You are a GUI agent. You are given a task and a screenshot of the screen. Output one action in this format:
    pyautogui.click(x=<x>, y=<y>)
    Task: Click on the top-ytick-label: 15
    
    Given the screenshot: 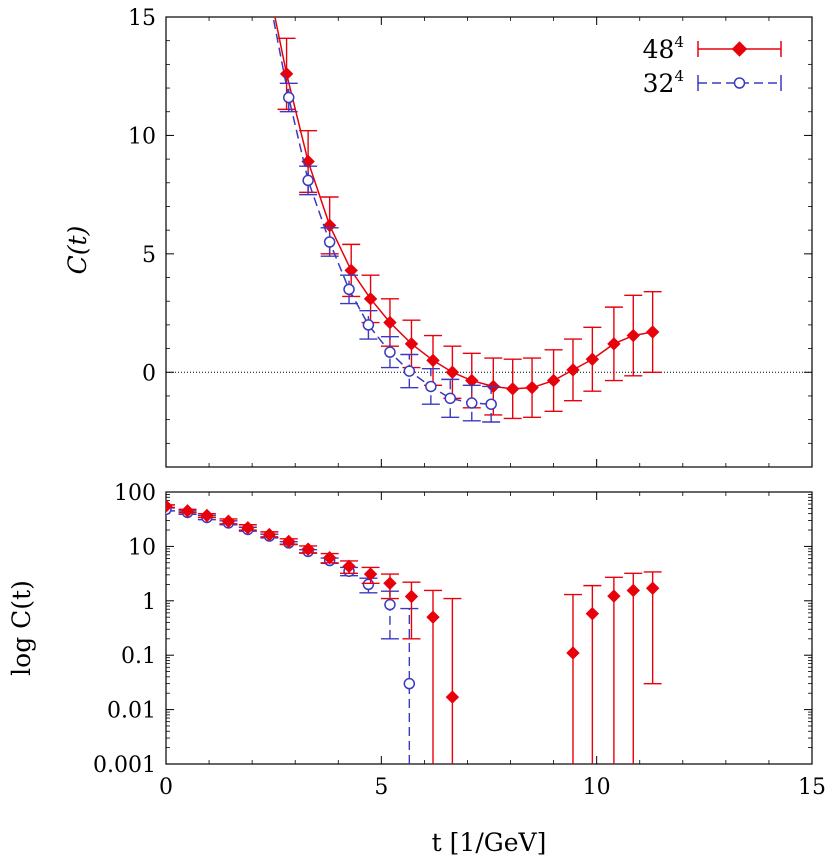 What is the action you would take?
    pyautogui.click(x=142, y=18)
    